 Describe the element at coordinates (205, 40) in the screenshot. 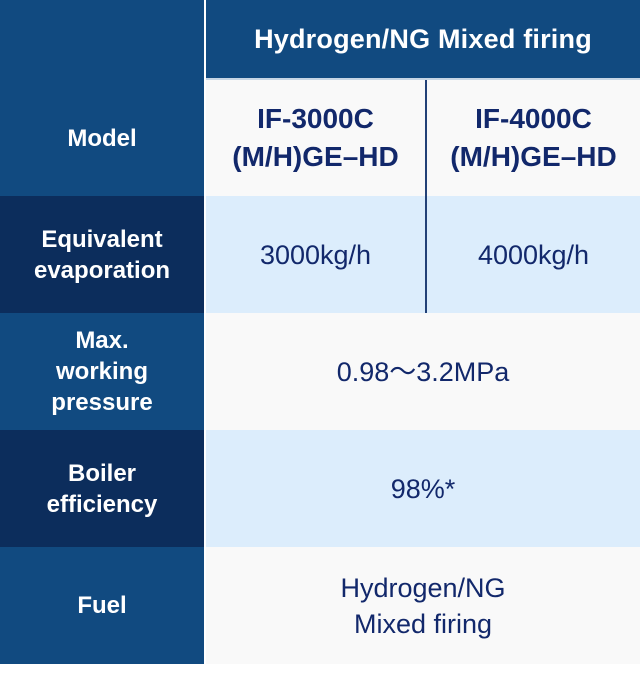

I see `header-divider` at that location.